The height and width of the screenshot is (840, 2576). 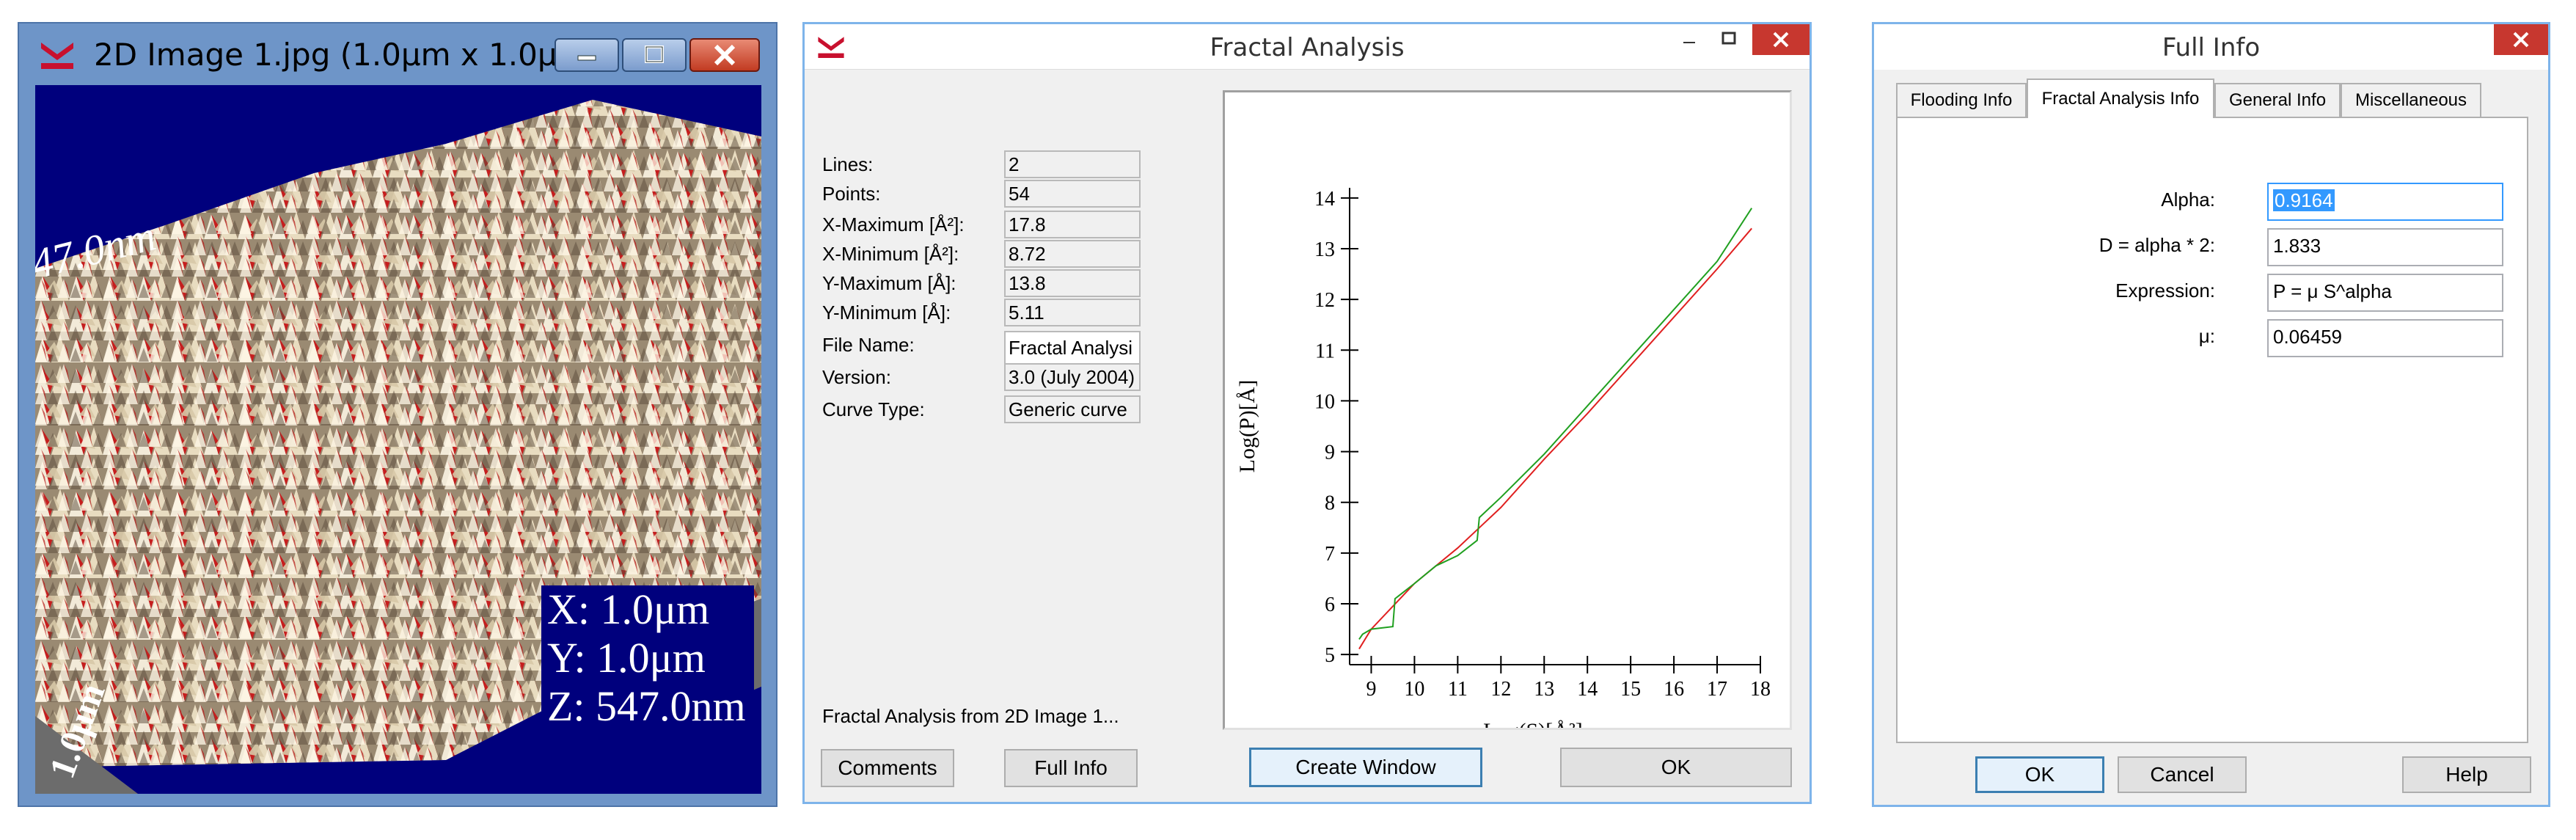 I want to click on property-label: Curve Type:, so click(x=873, y=409).